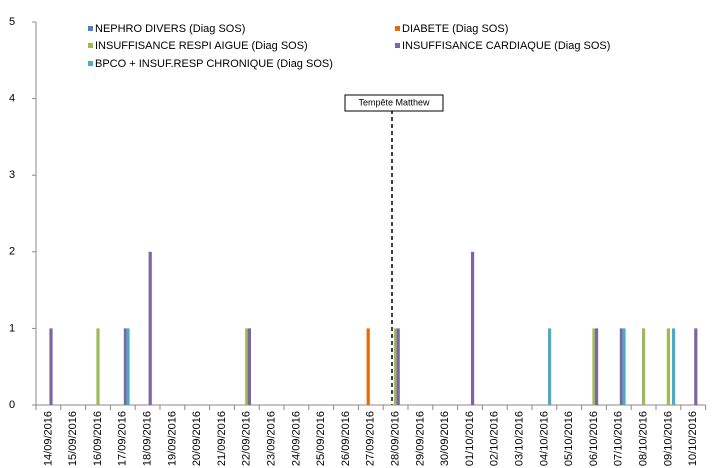  What do you see at coordinates (123, 438) in the screenshot?
I see `x-tick-label: 17/09/2016` at bounding box center [123, 438].